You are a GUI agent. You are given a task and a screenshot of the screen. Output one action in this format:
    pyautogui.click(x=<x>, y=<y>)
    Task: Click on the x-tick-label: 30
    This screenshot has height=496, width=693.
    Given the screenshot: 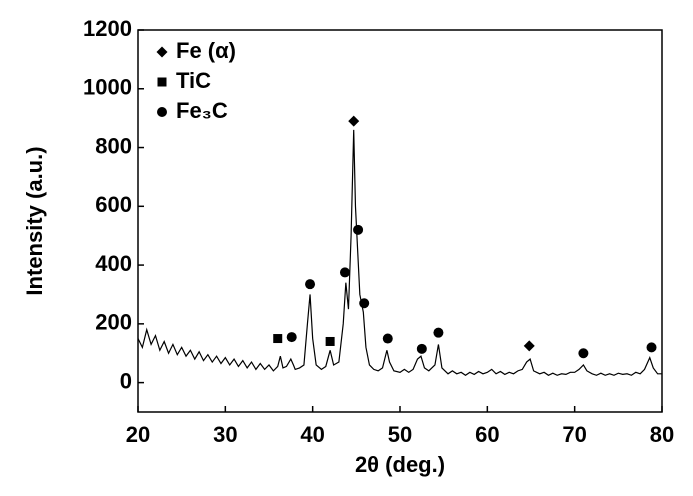 What is the action you would take?
    pyautogui.click(x=225, y=434)
    